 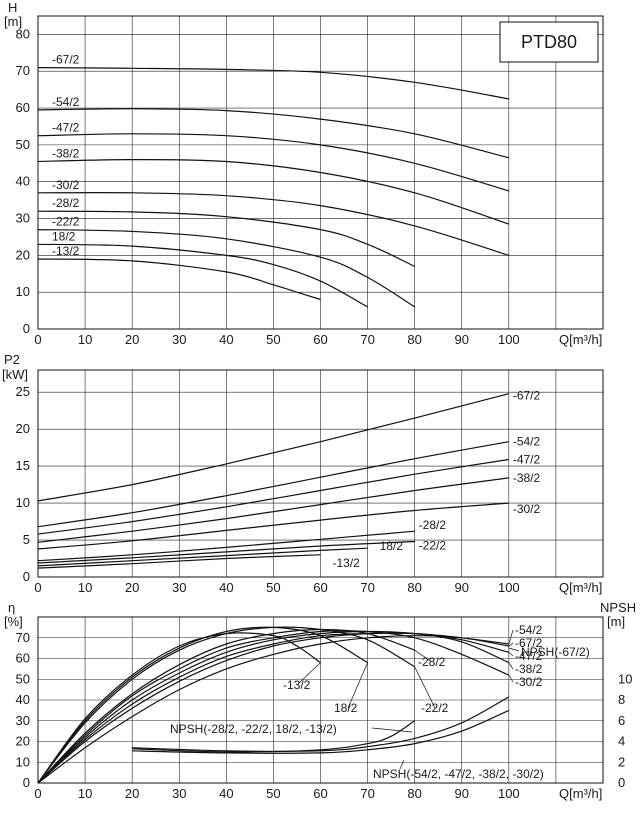 I want to click on power-curve-label: -38/2, so click(x=527, y=478).